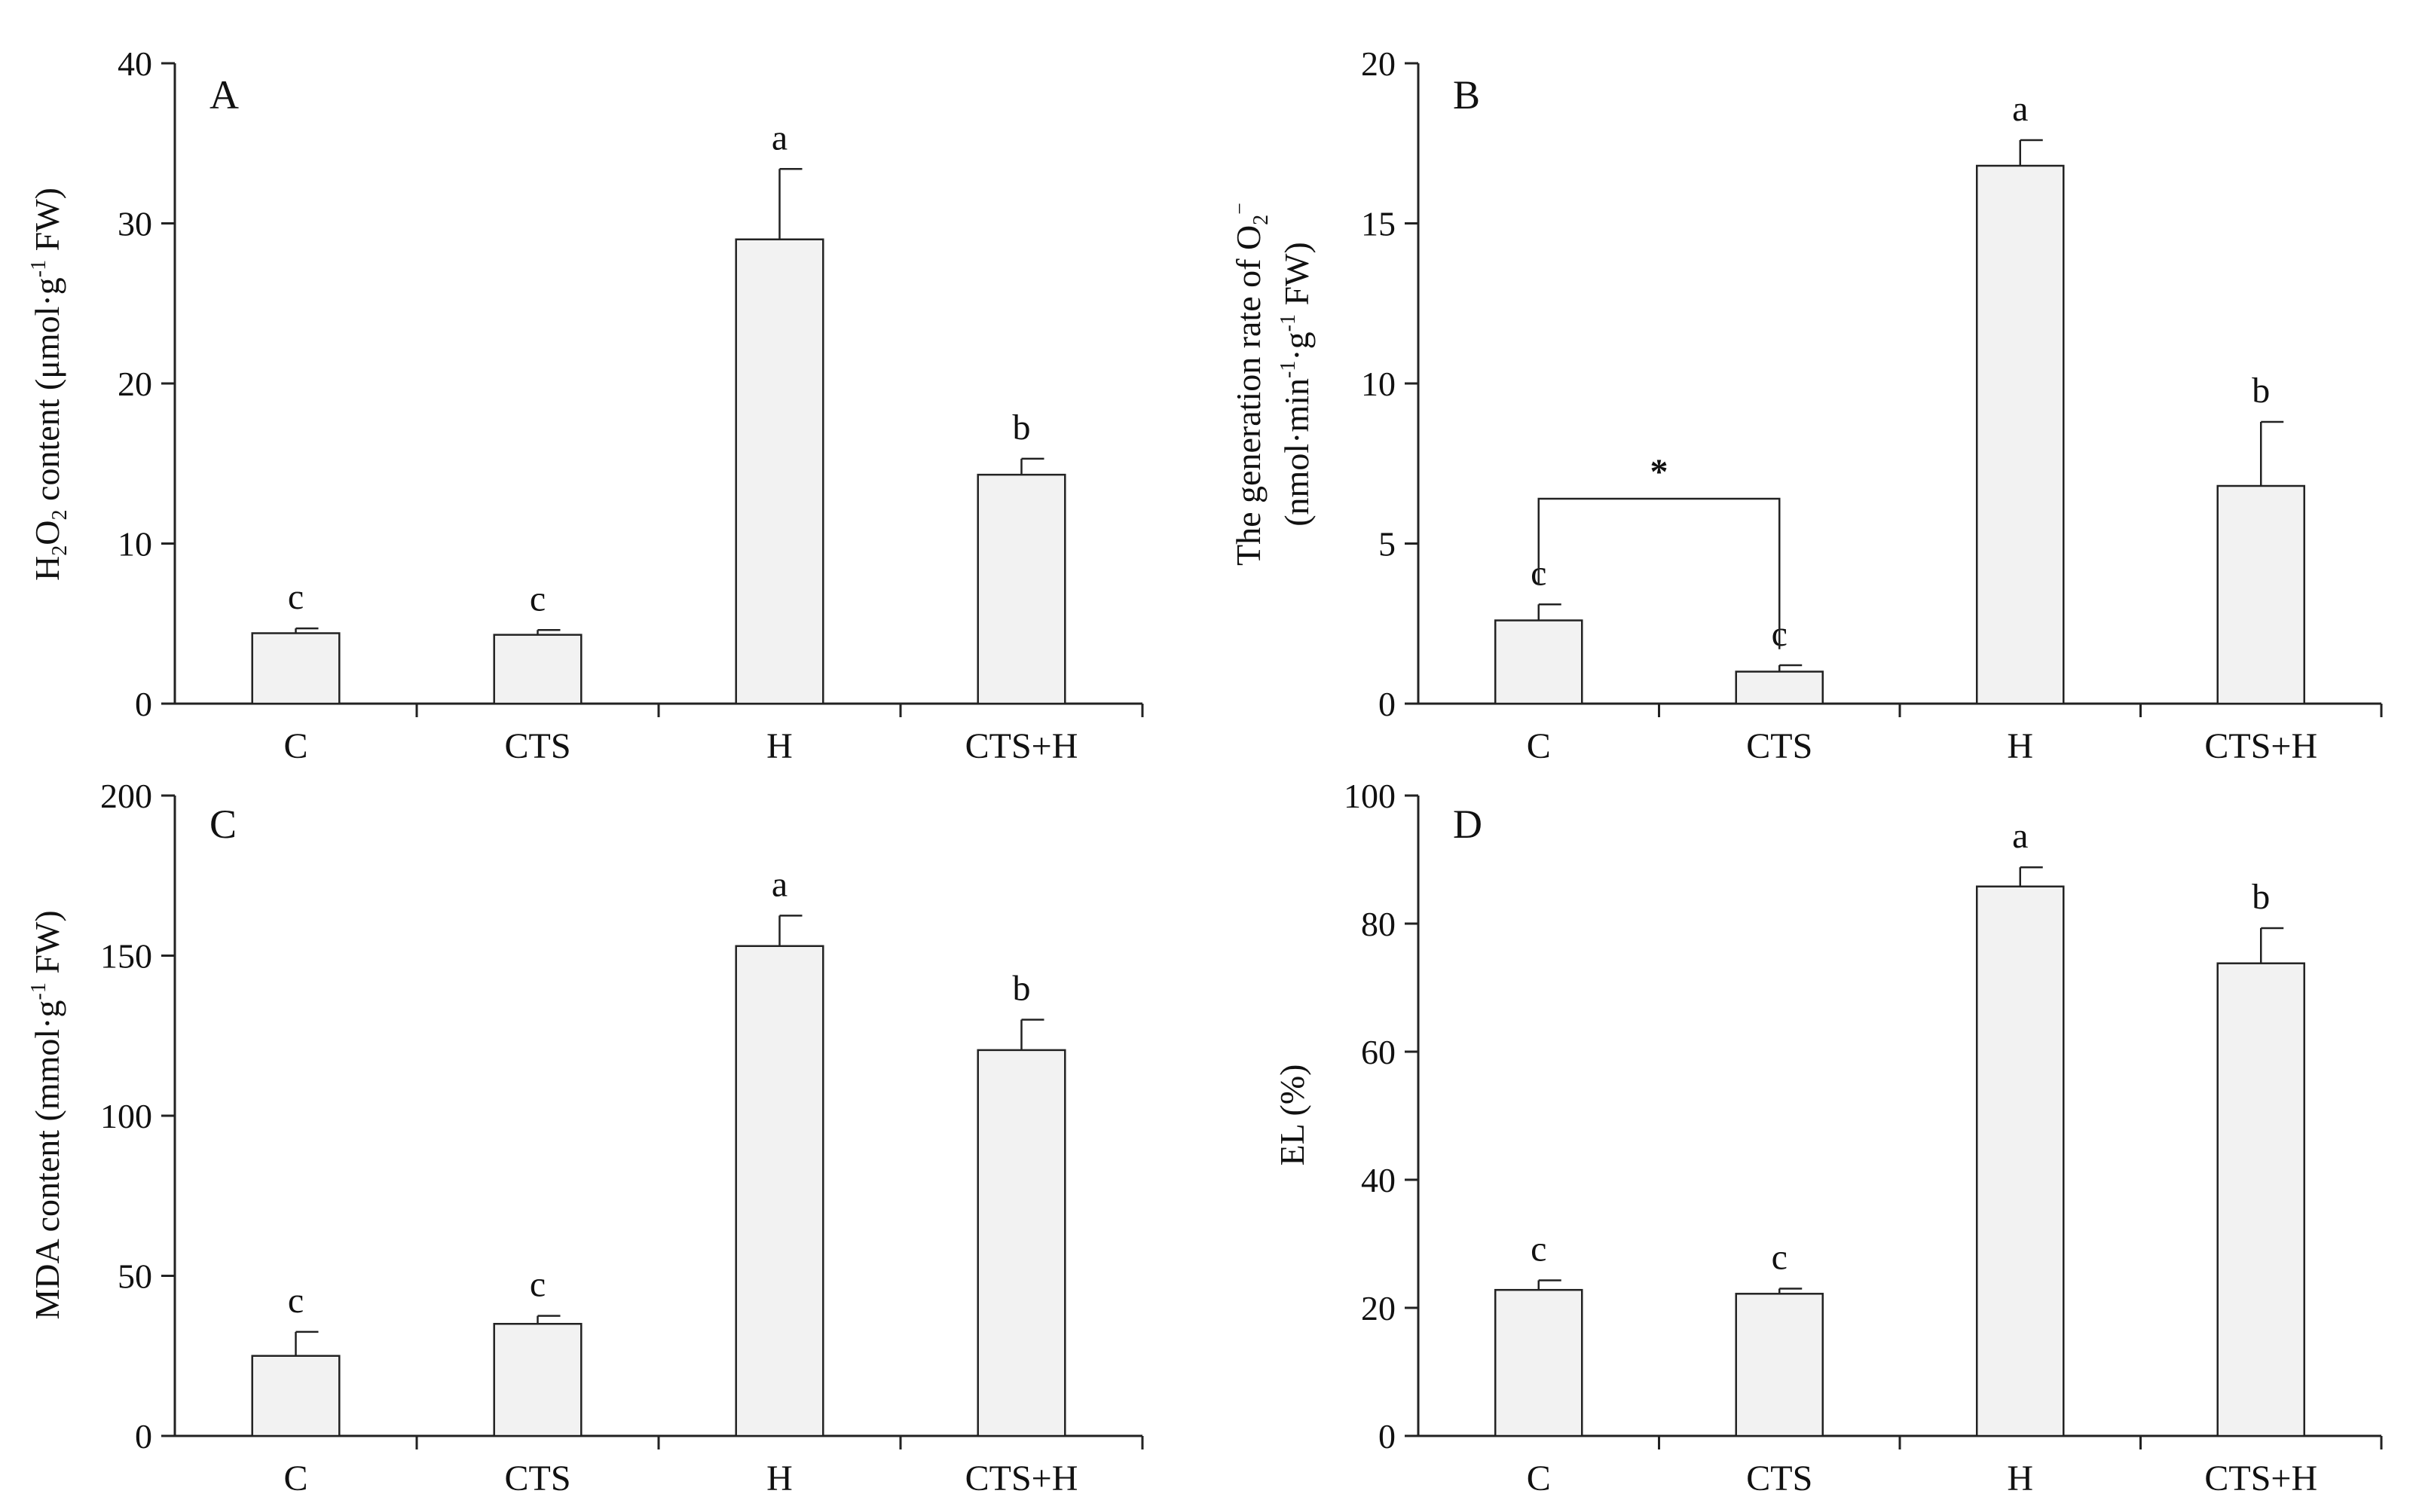  What do you see at coordinates (1250, 384) in the screenshot?
I see `panel-b-ylabel-line1: The generation rate of O2−` at bounding box center [1250, 384].